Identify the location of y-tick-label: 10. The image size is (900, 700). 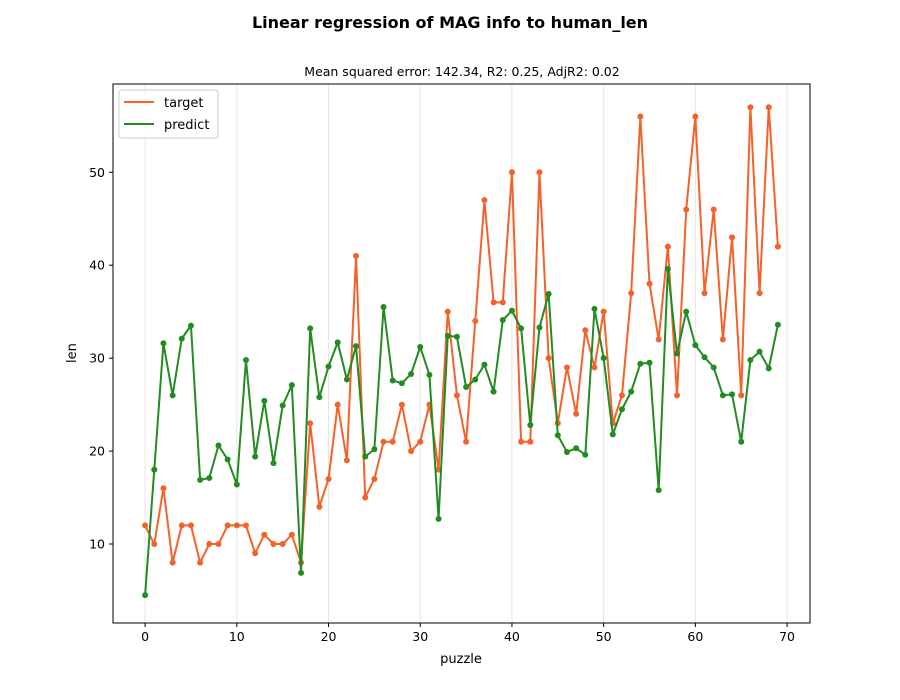
(97, 544).